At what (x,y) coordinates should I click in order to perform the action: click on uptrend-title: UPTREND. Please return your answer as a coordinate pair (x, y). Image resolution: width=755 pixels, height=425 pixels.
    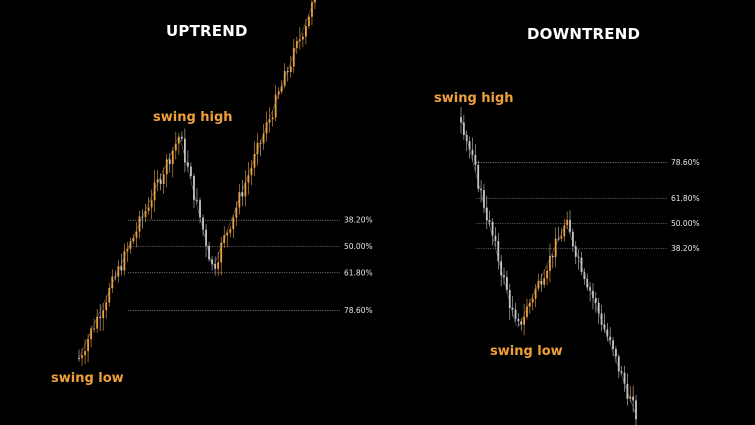
    Looking at the image, I should click on (207, 31).